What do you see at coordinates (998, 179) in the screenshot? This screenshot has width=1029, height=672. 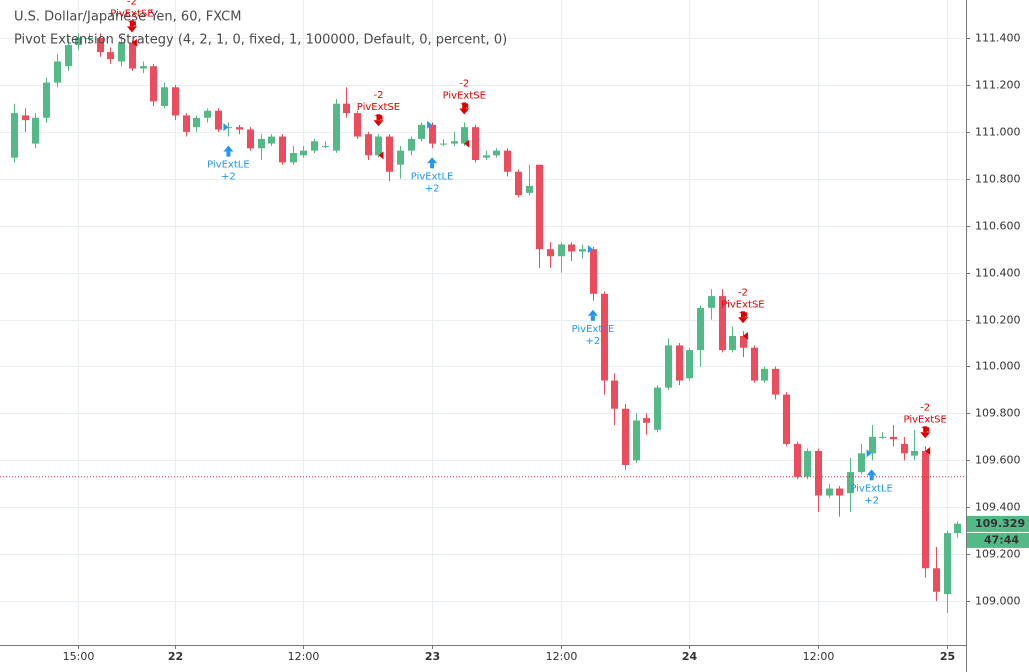 I see `y-tick-label: 110.800` at bounding box center [998, 179].